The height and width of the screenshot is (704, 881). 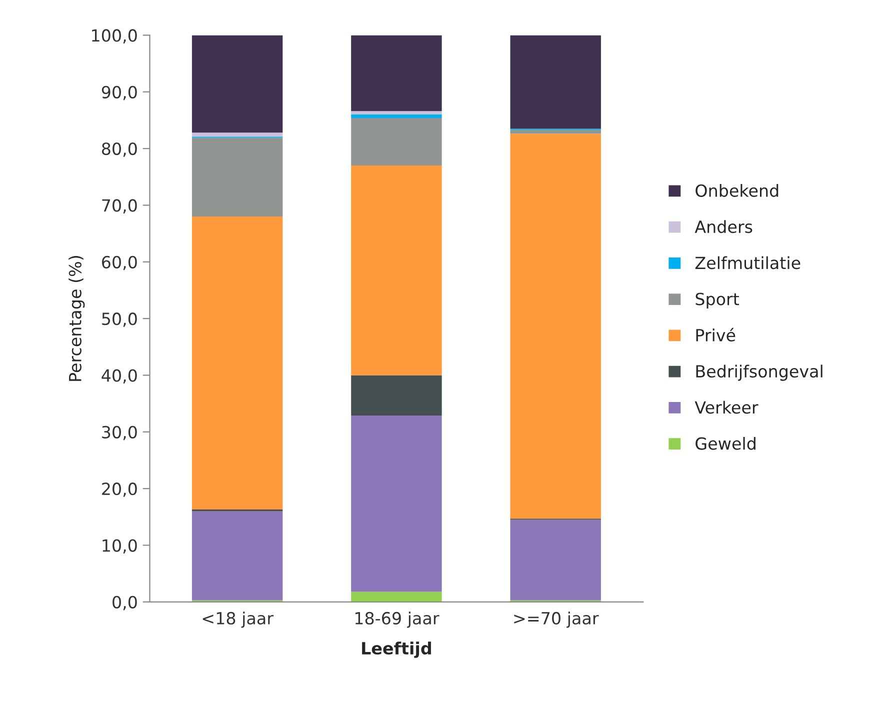 What do you see at coordinates (726, 407) in the screenshot?
I see `legend-label: Verkeer` at bounding box center [726, 407].